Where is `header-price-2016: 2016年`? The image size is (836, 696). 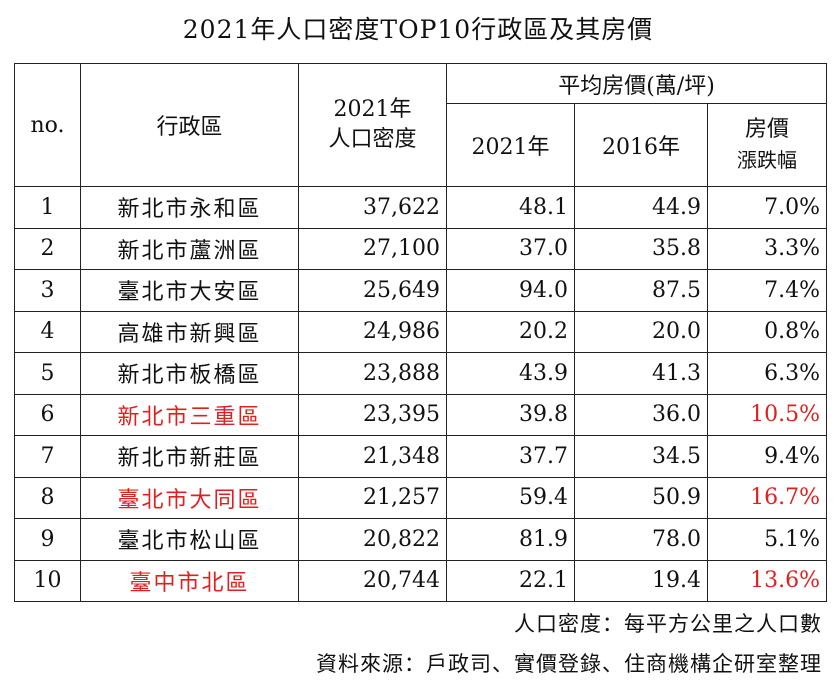
header-price-2016: 2016年 is located at coordinates (641, 145).